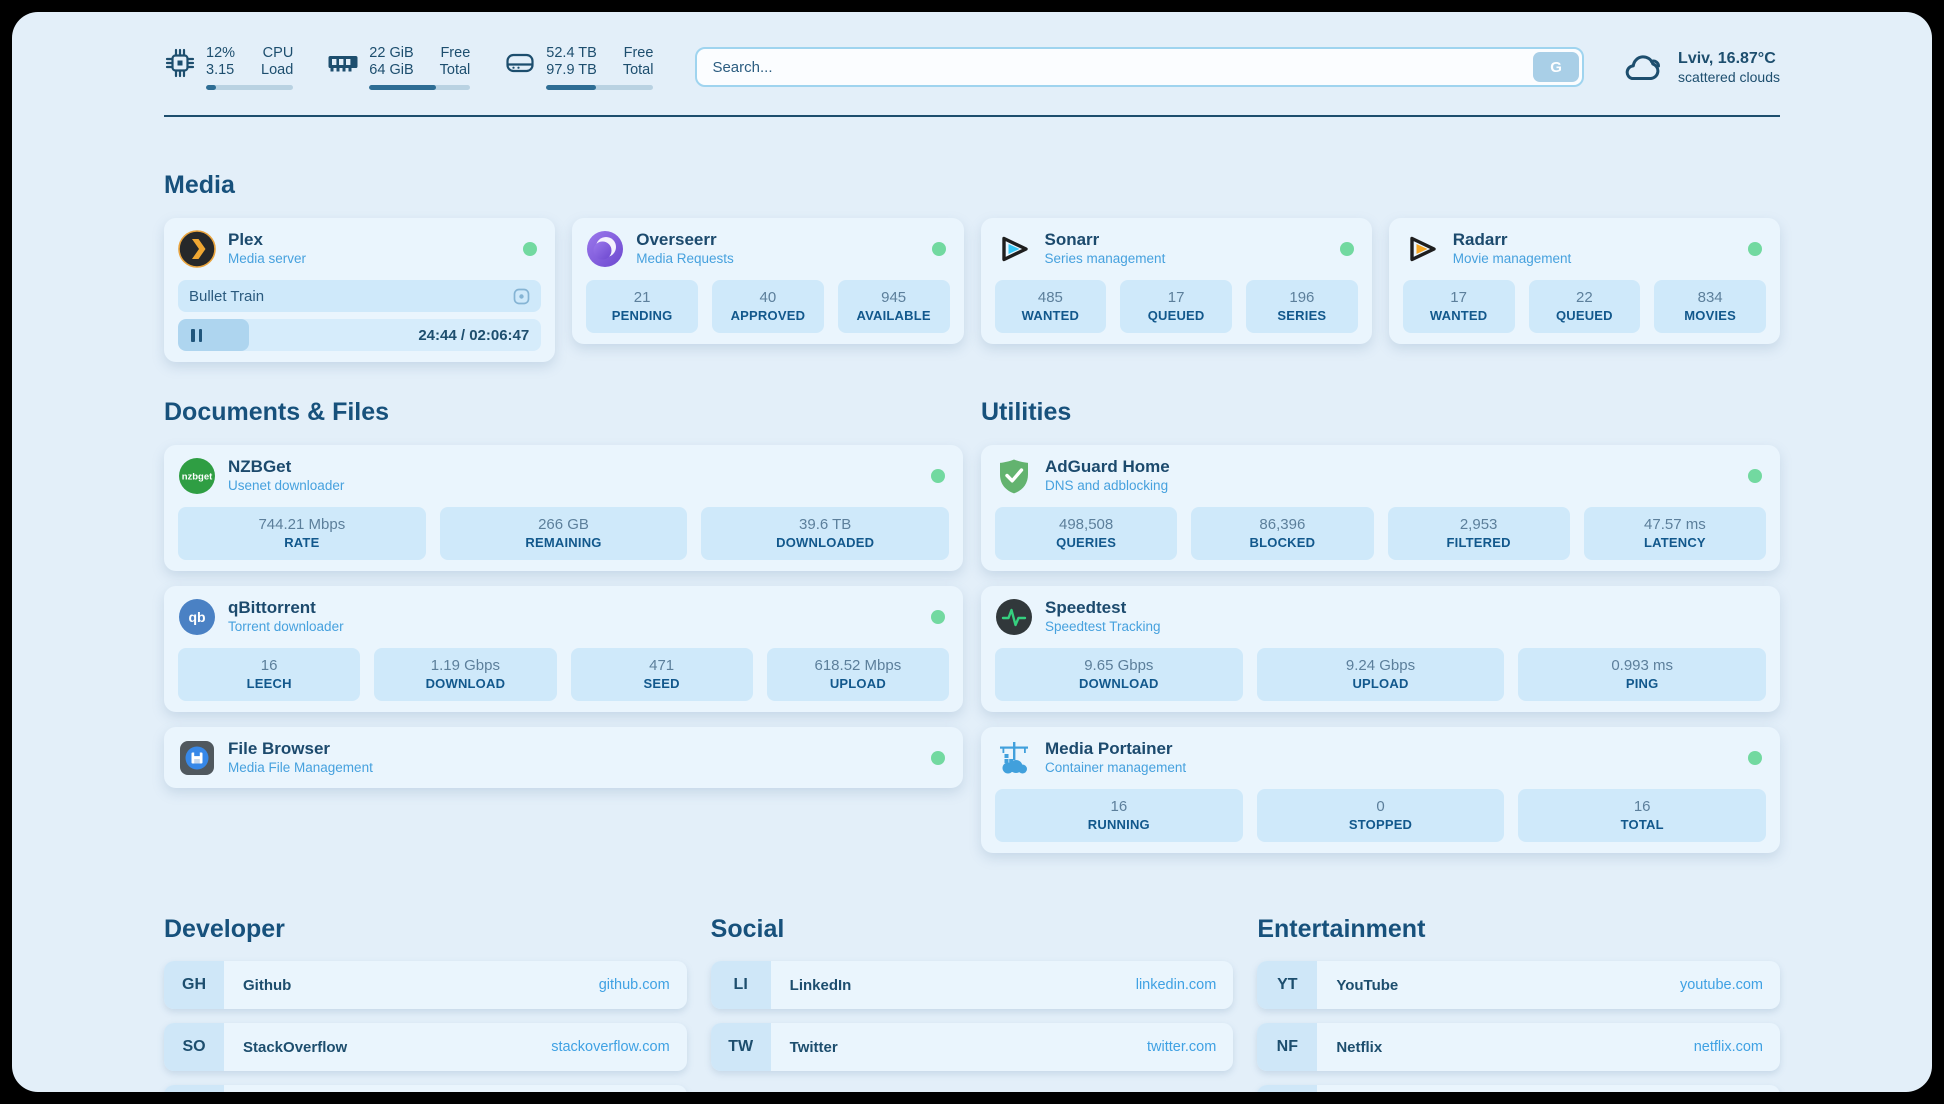 This screenshot has height=1104, width=1944. Describe the element at coordinates (425, 985) in the screenshot. I see `link-github: GH Github github.com` at that location.